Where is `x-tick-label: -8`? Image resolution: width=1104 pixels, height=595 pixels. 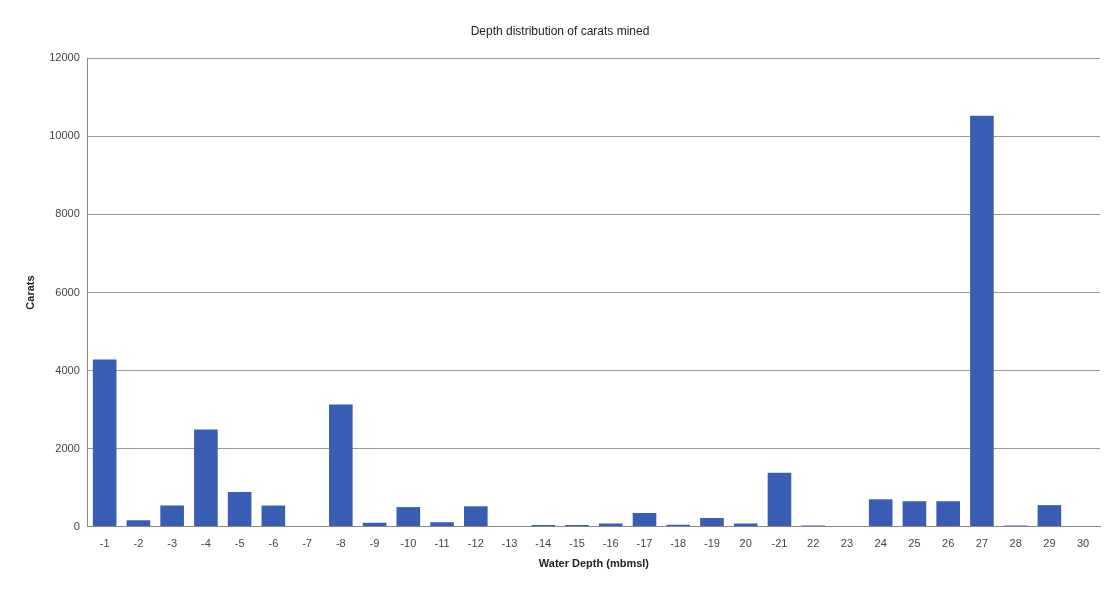
x-tick-label: -8 is located at coordinates (340, 543).